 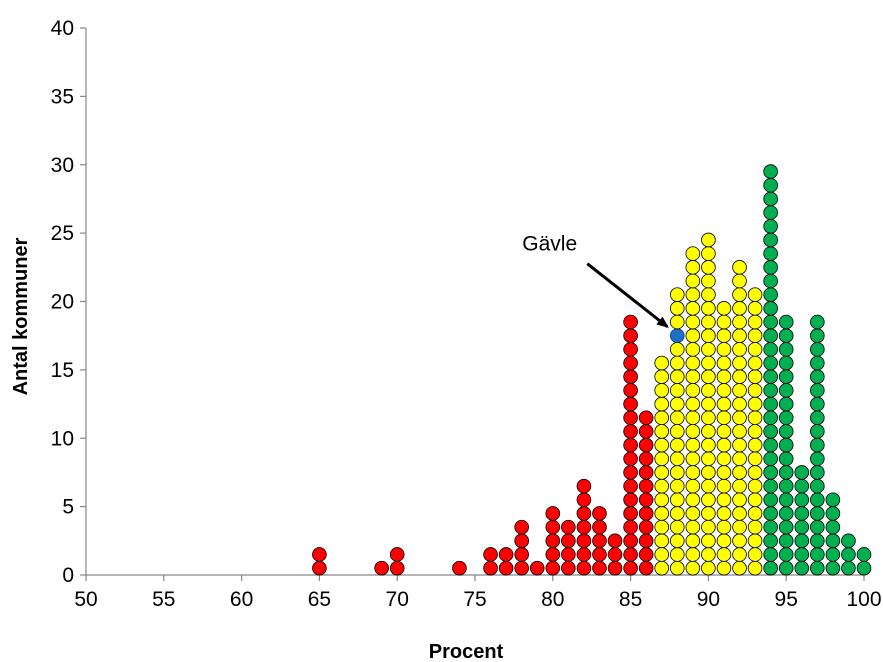 What do you see at coordinates (241, 599) in the screenshot?
I see `x-tick-label: 60` at bounding box center [241, 599].